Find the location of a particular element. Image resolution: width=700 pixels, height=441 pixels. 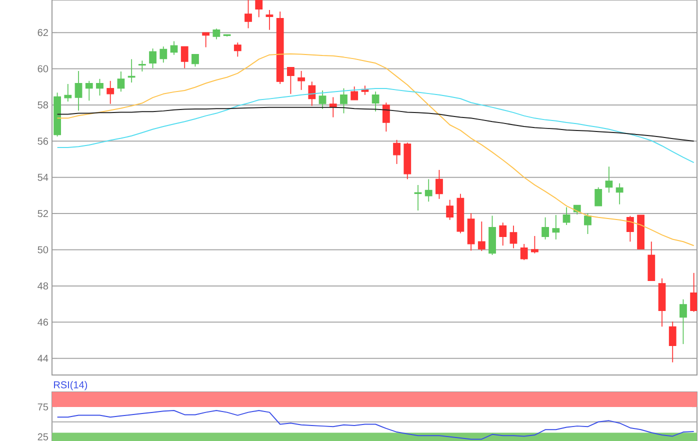

chart-title: RSI(14) is located at coordinates (71, 385).